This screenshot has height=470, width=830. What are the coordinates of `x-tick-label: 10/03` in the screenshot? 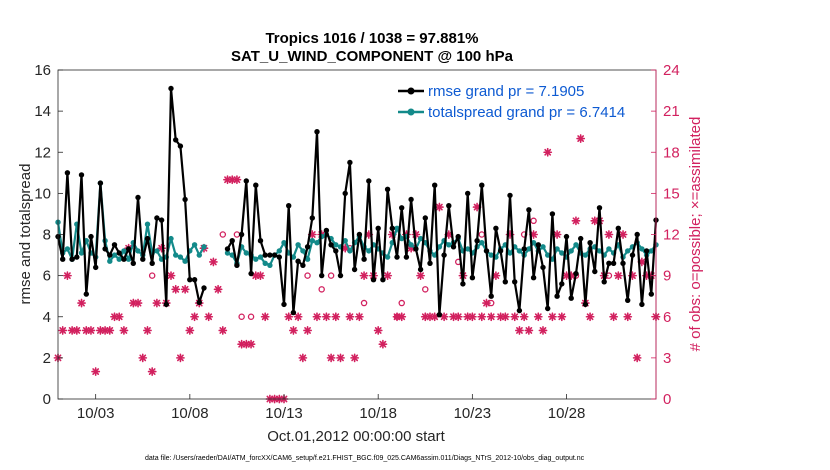 It's located at (96, 413).